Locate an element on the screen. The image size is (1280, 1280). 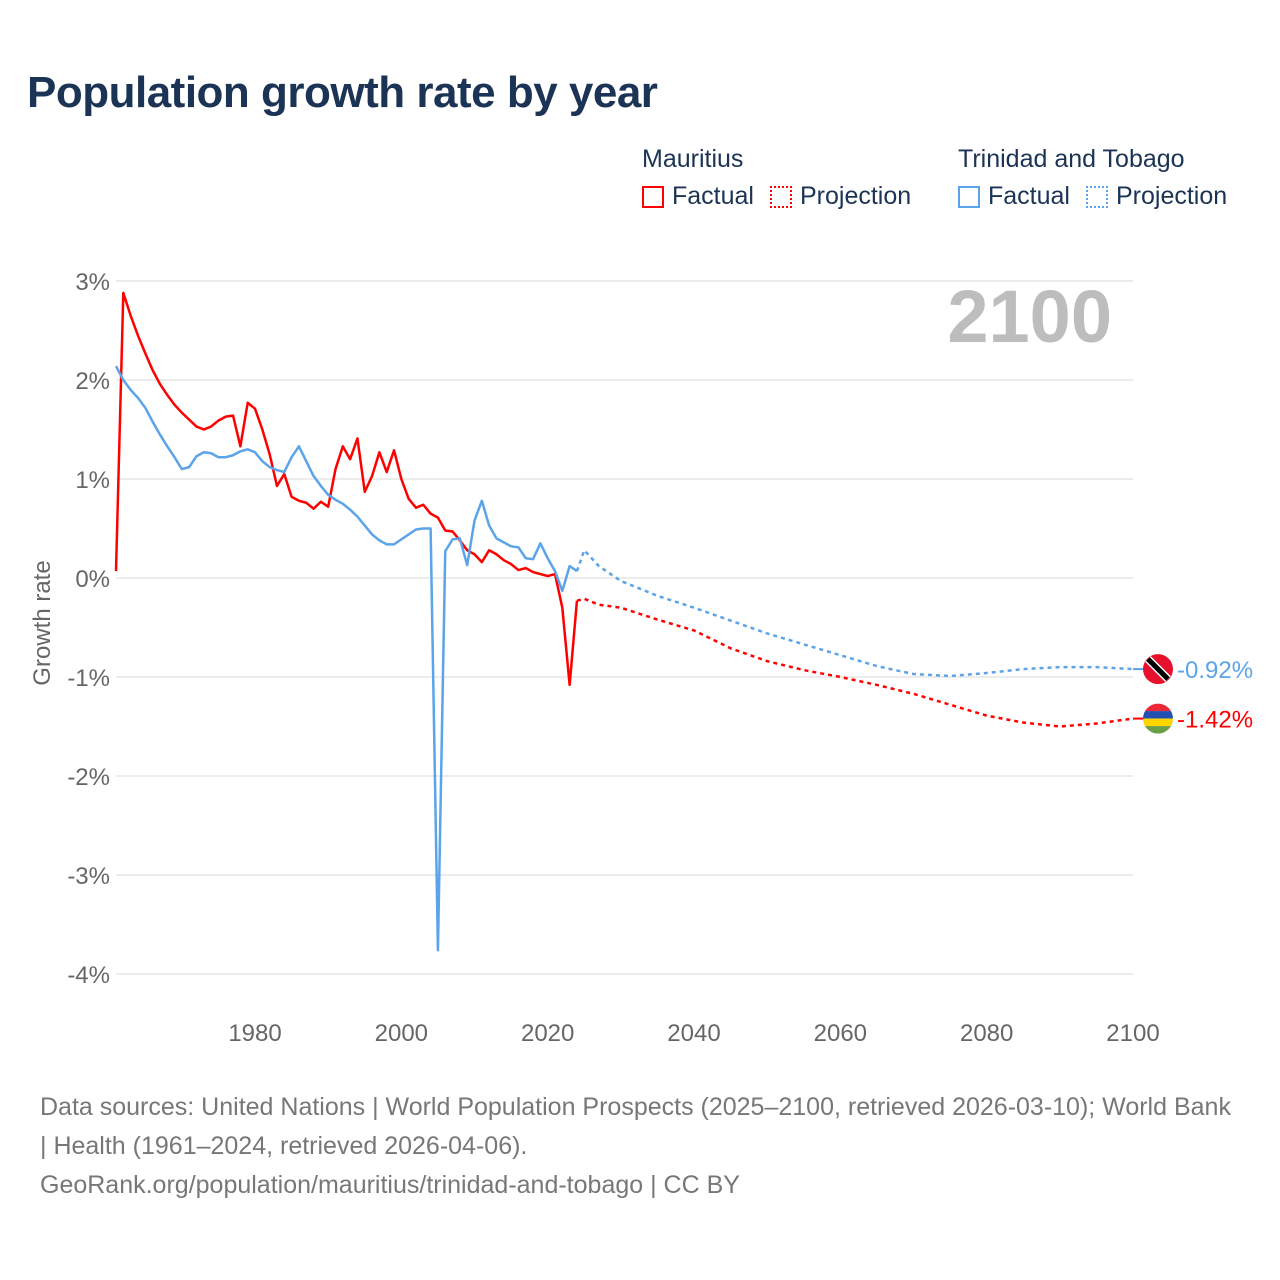
page-title: Population growth rate by year is located at coordinates (342, 92).